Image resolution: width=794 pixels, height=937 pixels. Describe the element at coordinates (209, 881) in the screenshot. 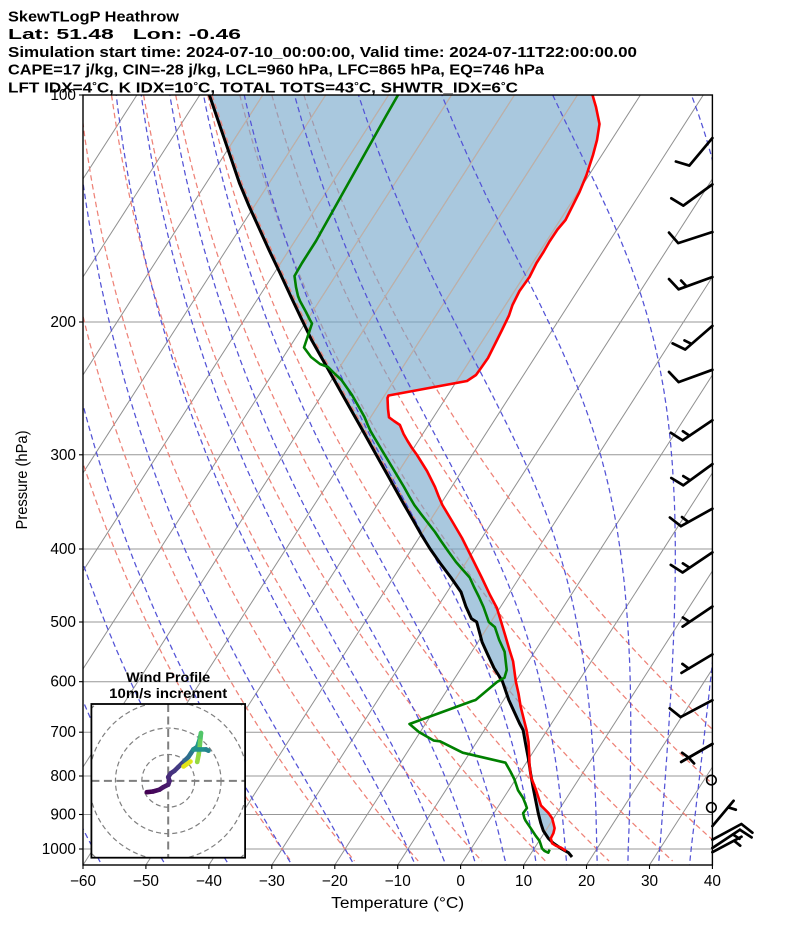

I see `svg-text: −40` at that location.